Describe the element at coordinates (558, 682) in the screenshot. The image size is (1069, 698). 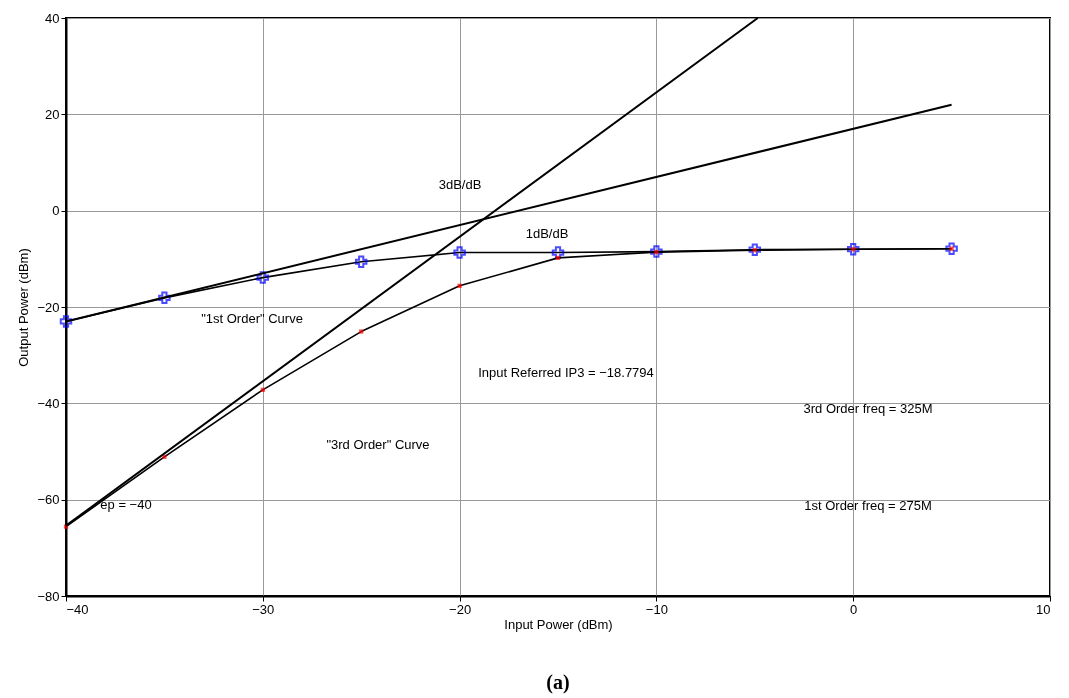
I see `text: (a)` at that location.